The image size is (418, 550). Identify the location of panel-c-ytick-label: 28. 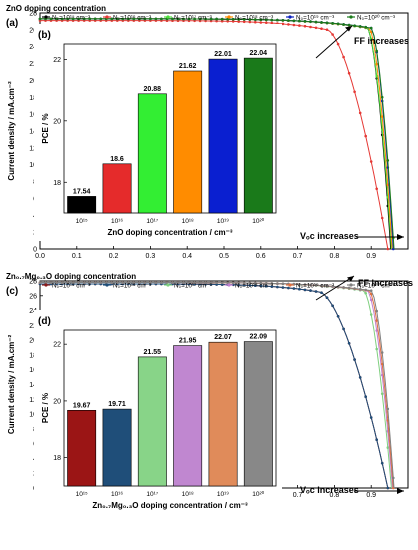
(33, 282).